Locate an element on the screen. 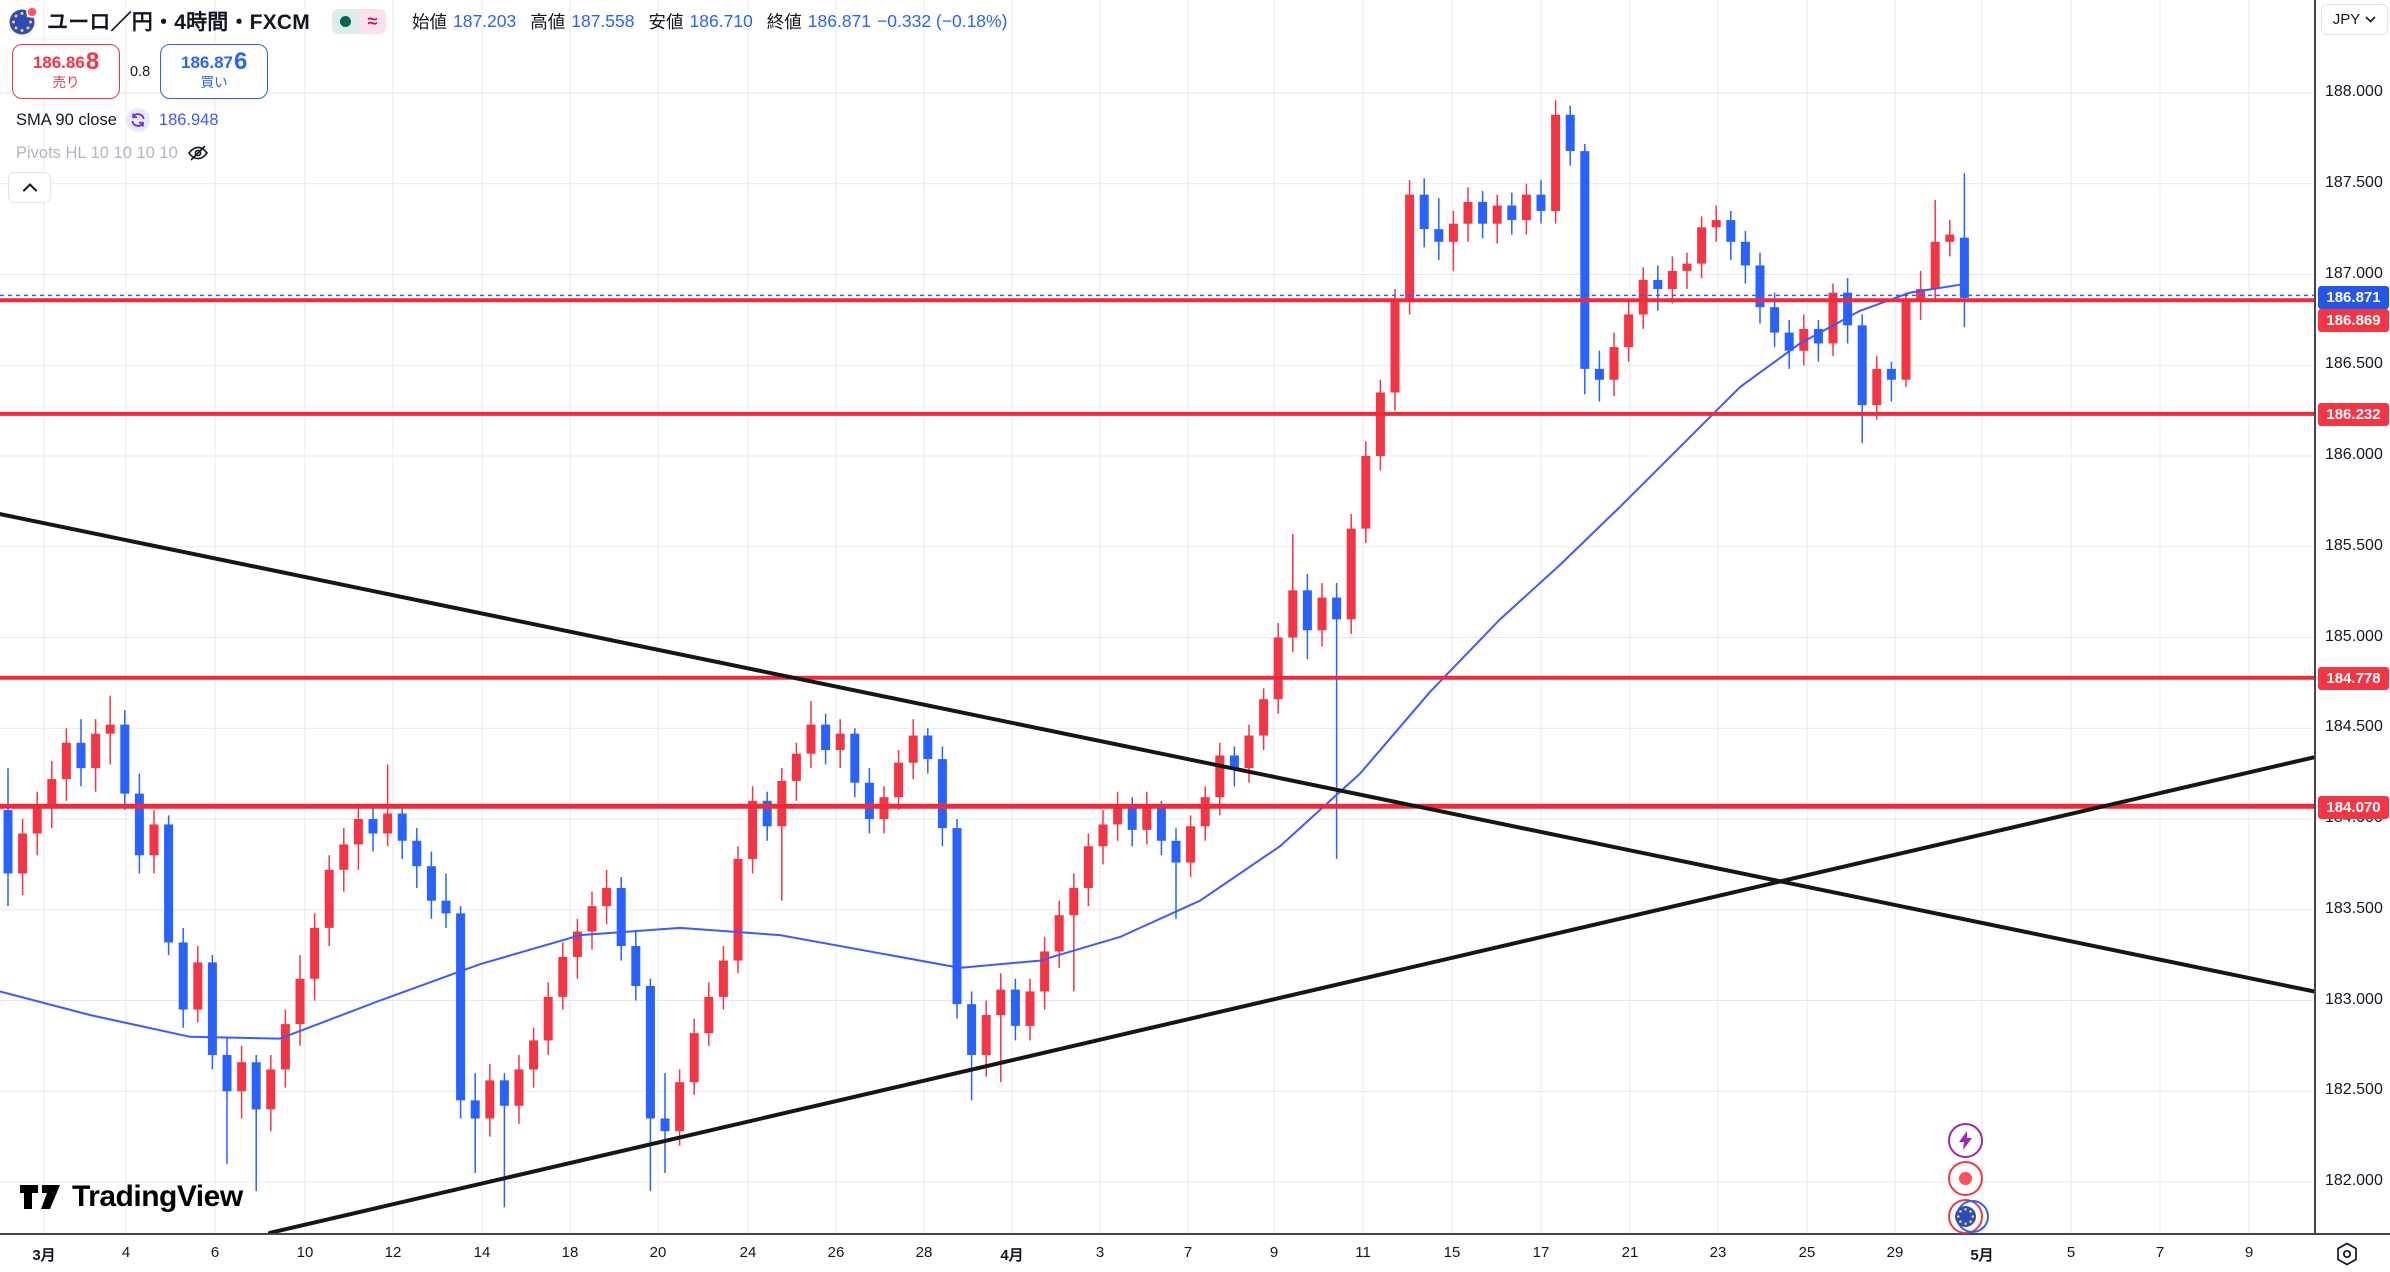 Image resolution: width=2390 pixels, height=1272 pixels. symbol-logo-icon is located at coordinates (23, 21).